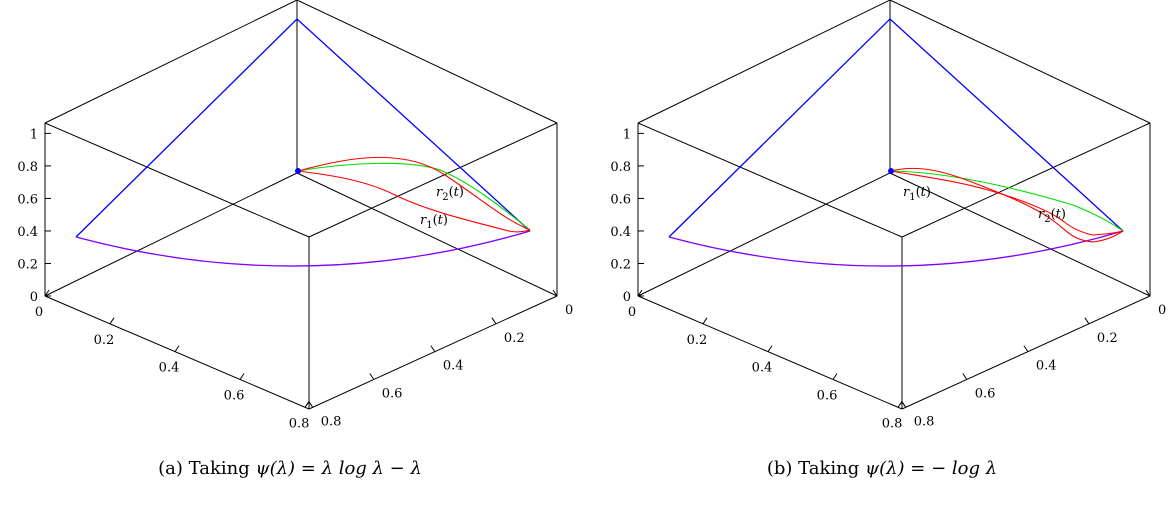 This screenshot has height=508, width=1172. I want to click on caption-a-math: ψ(λ) = λ log λ − λ, so click(338, 468).